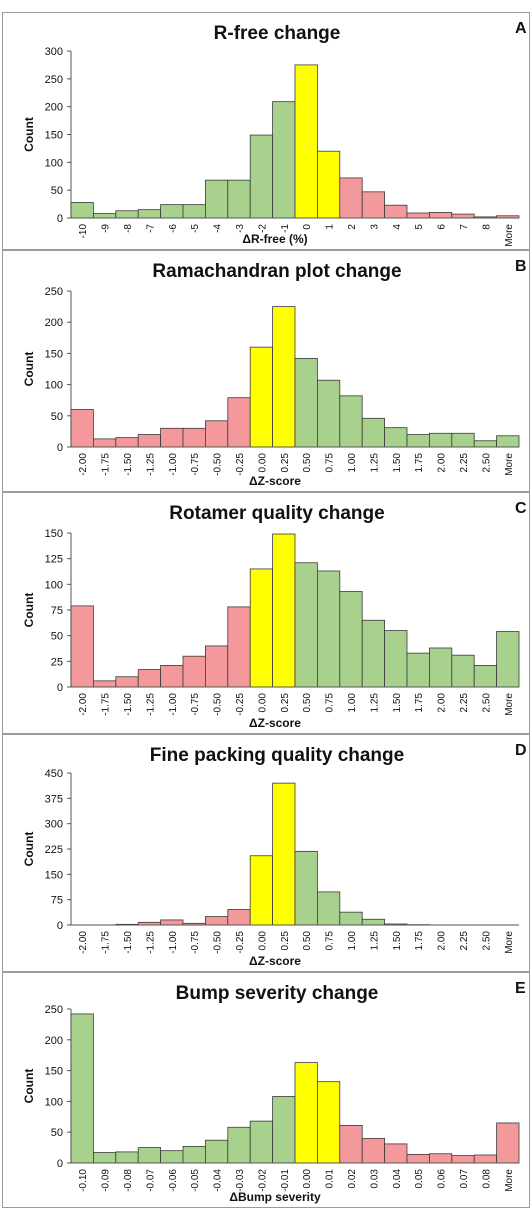 The image size is (532, 1208). I want to click on bar--7, so click(149, 214).